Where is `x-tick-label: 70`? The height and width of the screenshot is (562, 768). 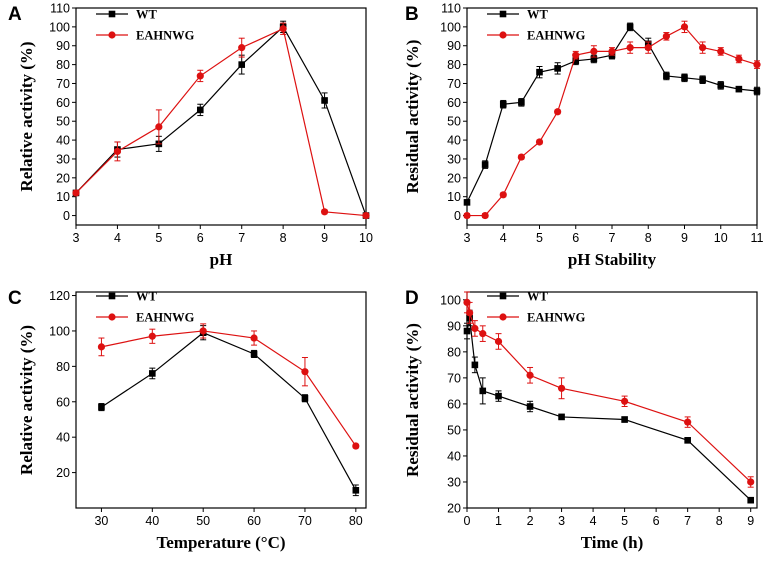 x-tick-label: 70 is located at coordinates (305, 521).